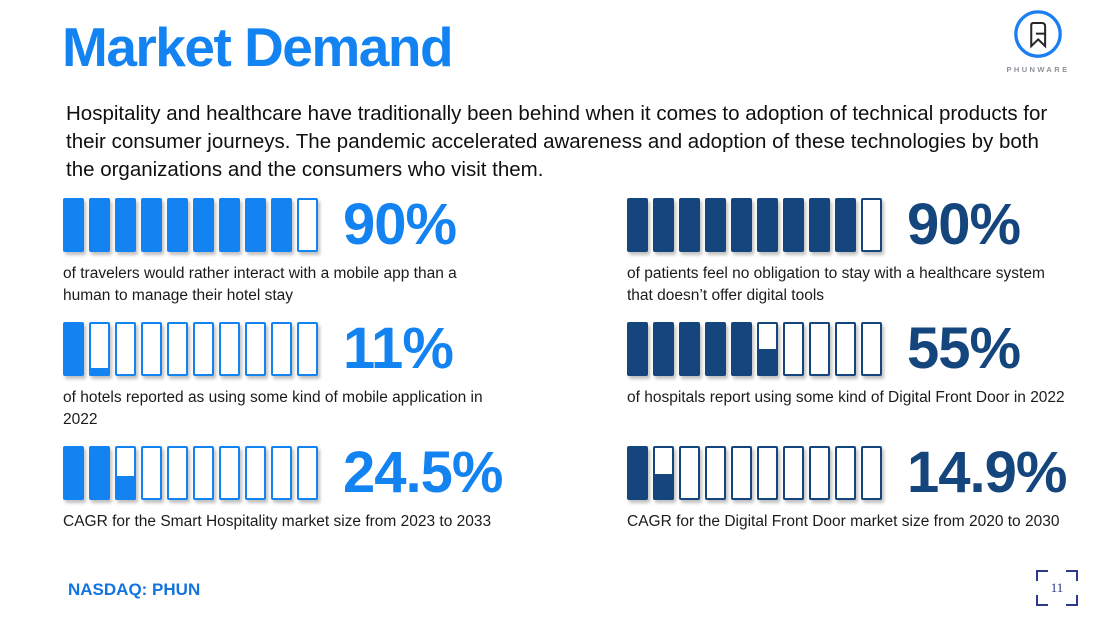 This screenshot has height=619, width=1100. What do you see at coordinates (423, 472) in the screenshot?
I see `stat-percent: 24.5%` at bounding box center [423, 472].